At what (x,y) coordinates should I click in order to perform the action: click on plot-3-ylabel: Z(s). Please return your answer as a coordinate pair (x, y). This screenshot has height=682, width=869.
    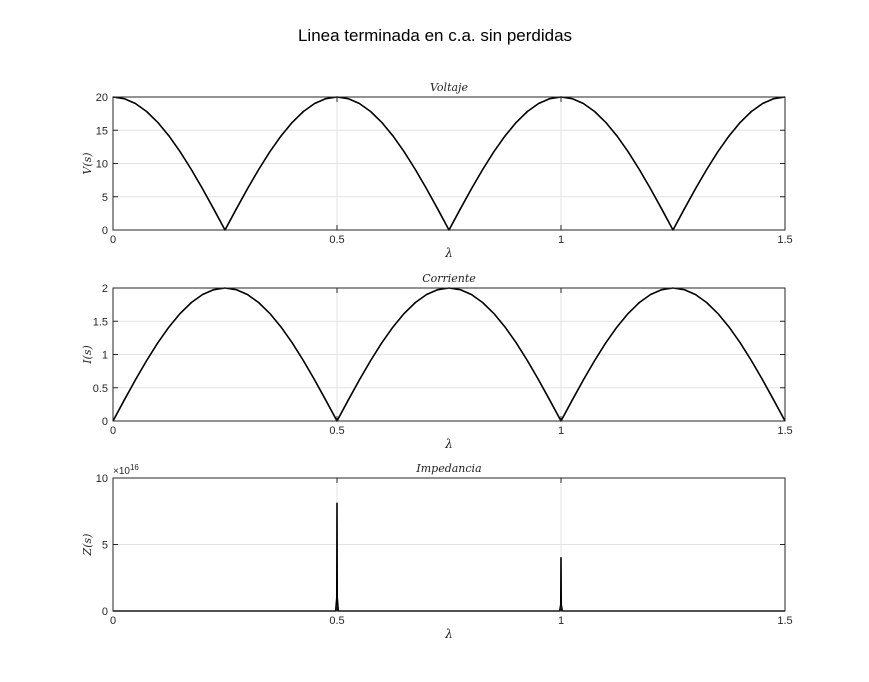
    Looking at the image, I should click on (87, 545).